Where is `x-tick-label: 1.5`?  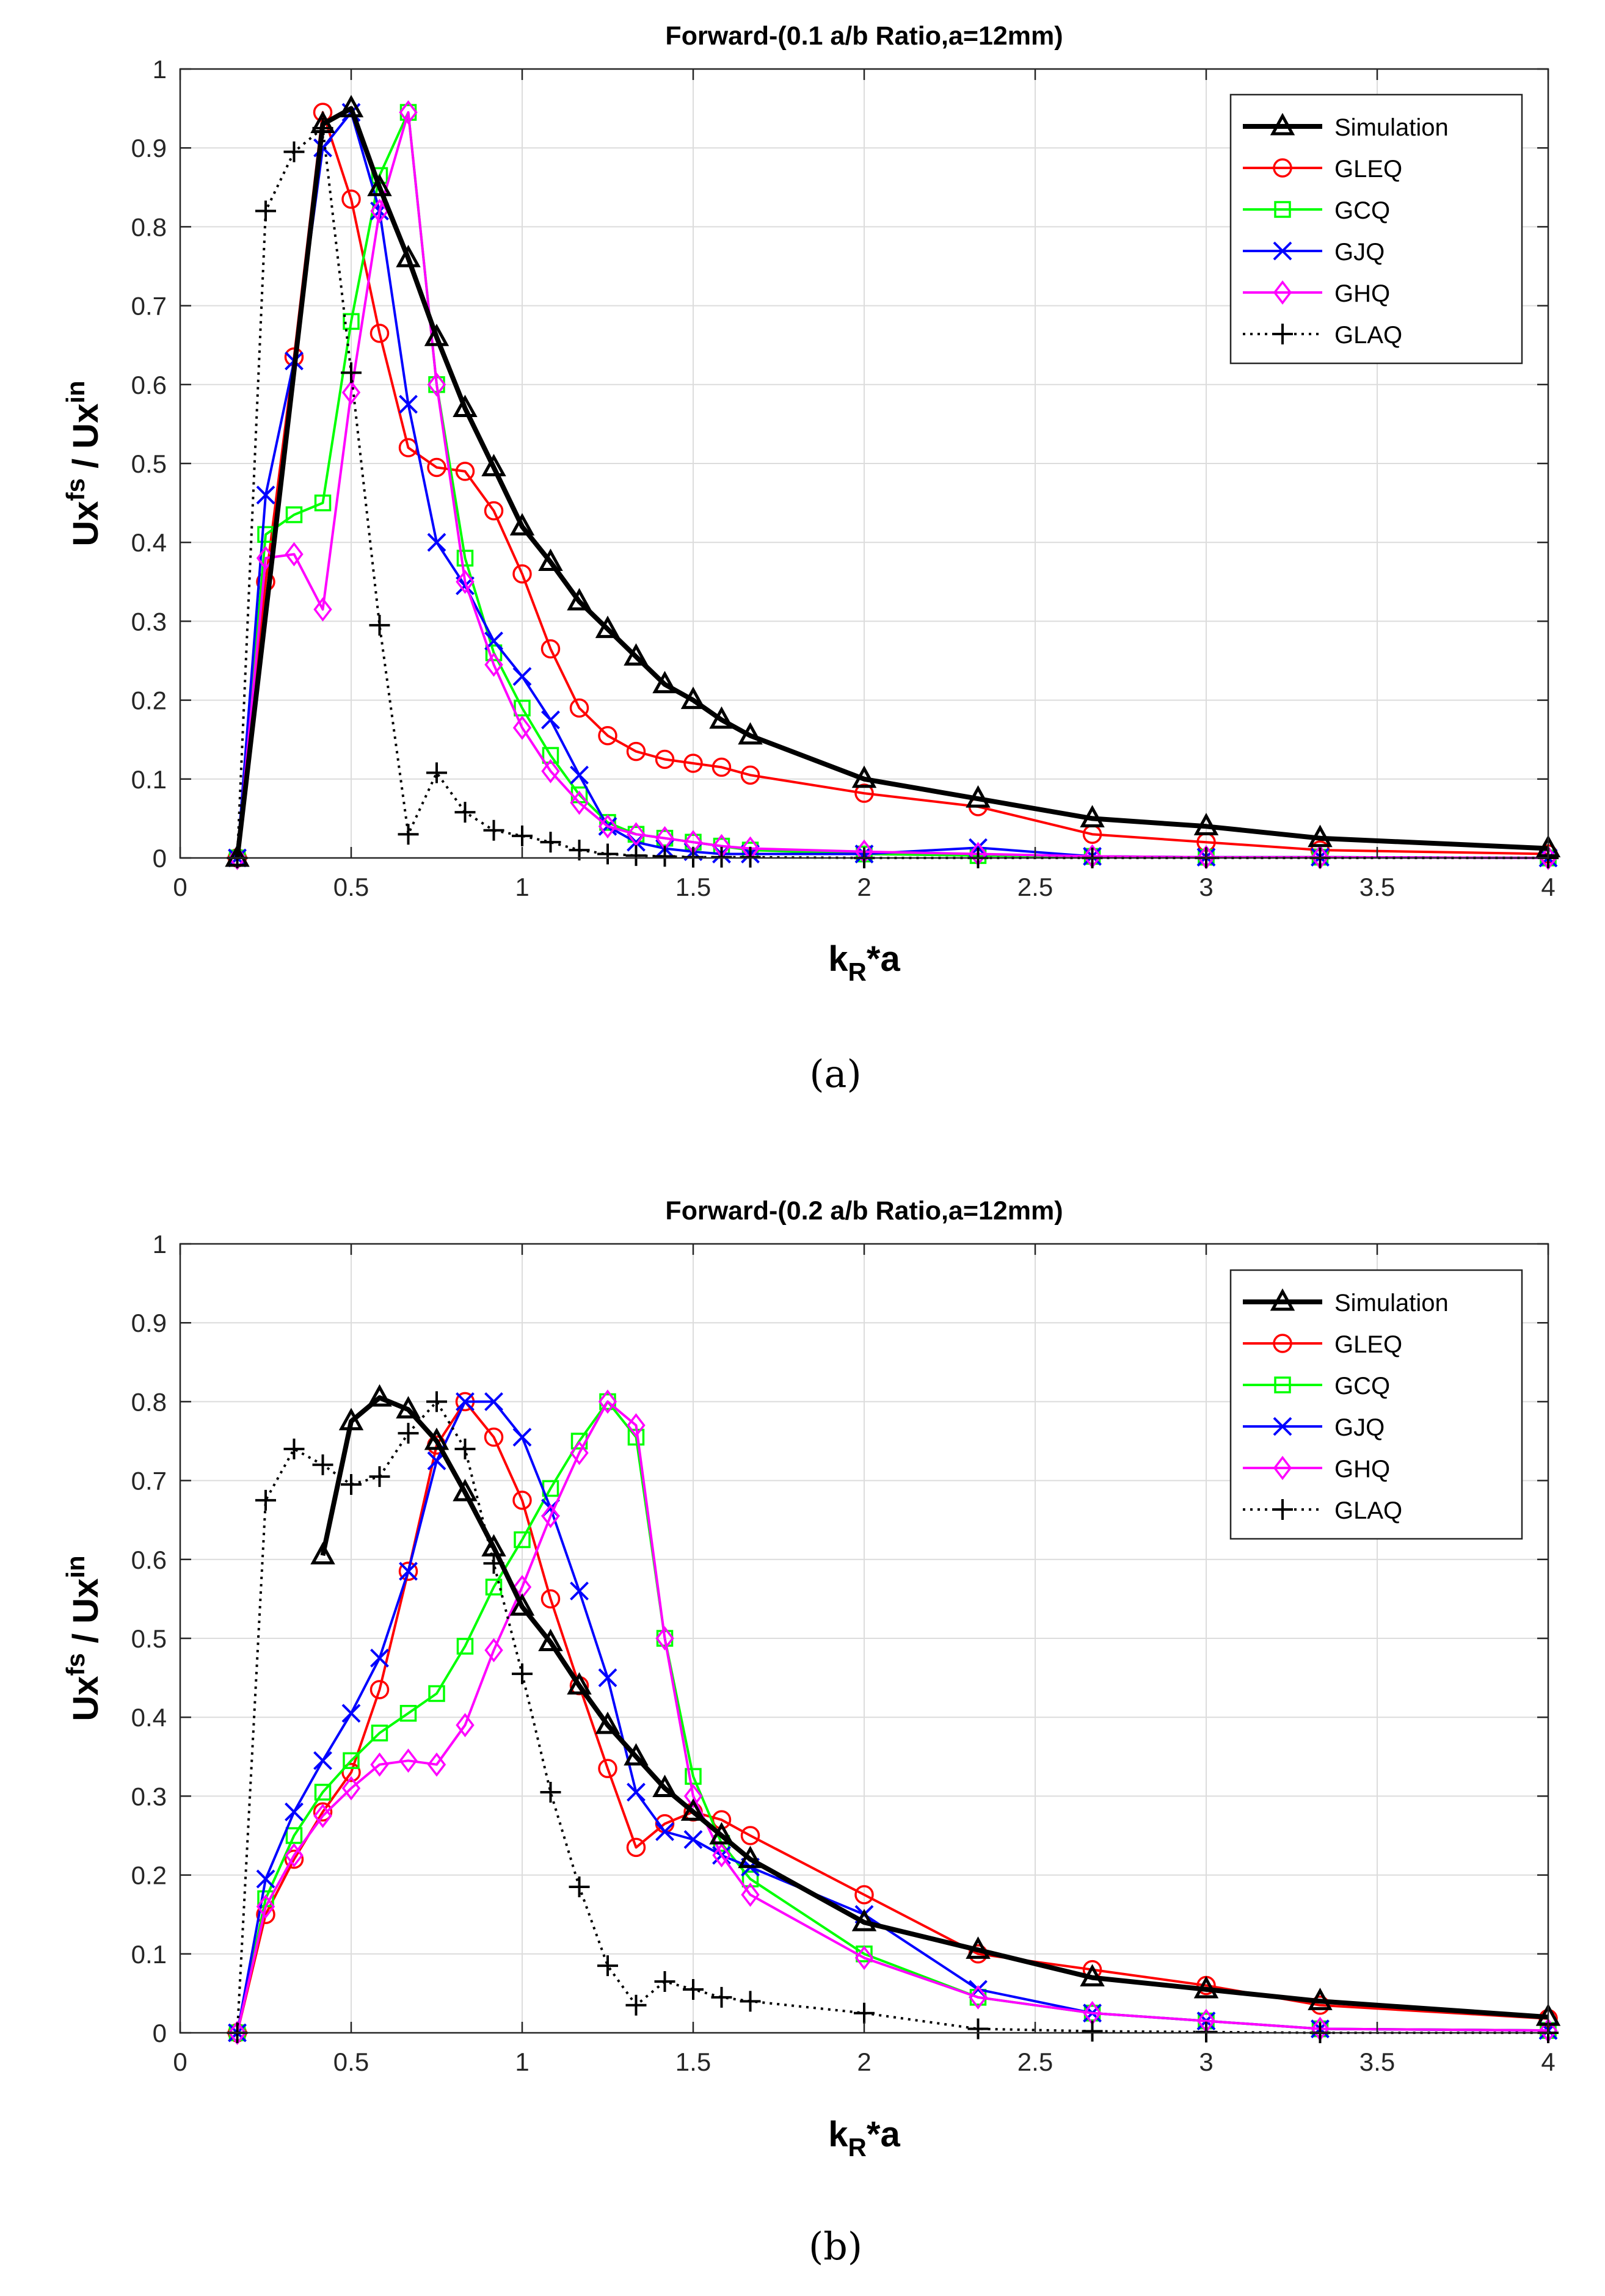
x-tick-label: 1.5 is located at coordinates (693, 887).